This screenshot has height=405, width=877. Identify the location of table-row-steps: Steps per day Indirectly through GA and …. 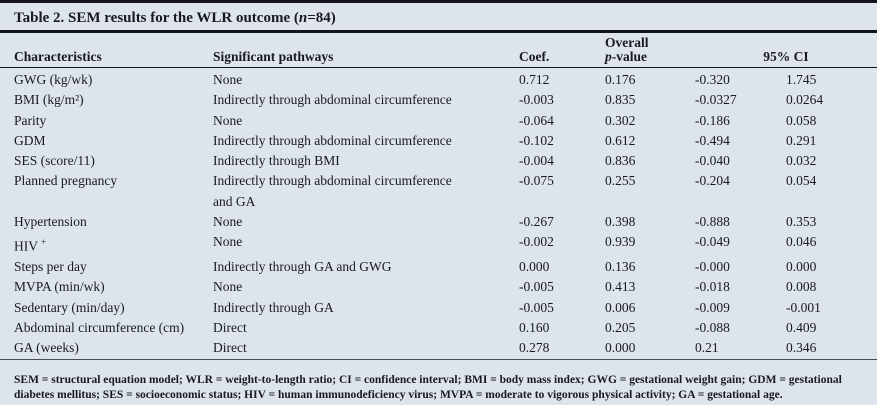
(438, 267).